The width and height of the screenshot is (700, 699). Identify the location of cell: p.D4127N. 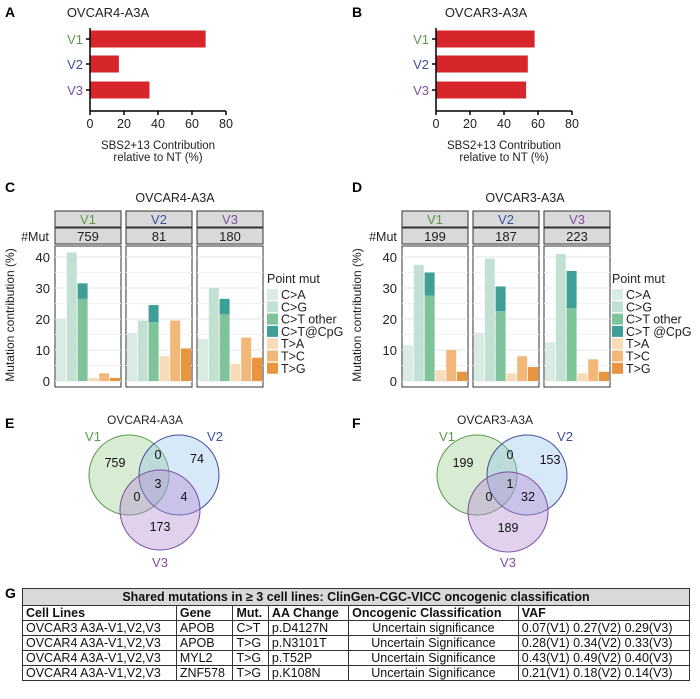
(308, 628).